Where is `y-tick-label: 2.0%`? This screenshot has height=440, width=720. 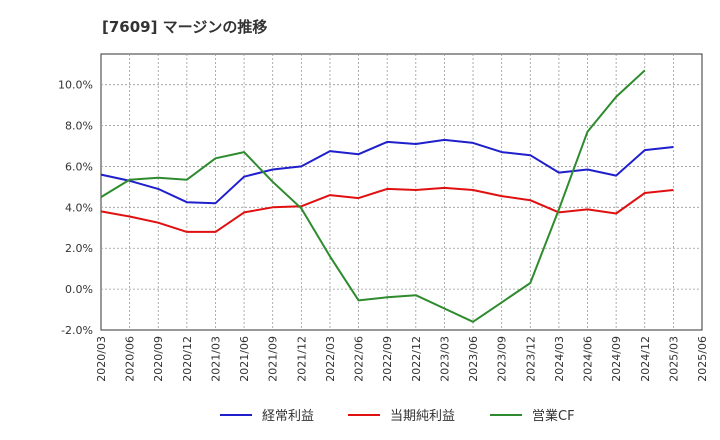
y-tick-label: 2.0% is located at coordinates (79, 248).